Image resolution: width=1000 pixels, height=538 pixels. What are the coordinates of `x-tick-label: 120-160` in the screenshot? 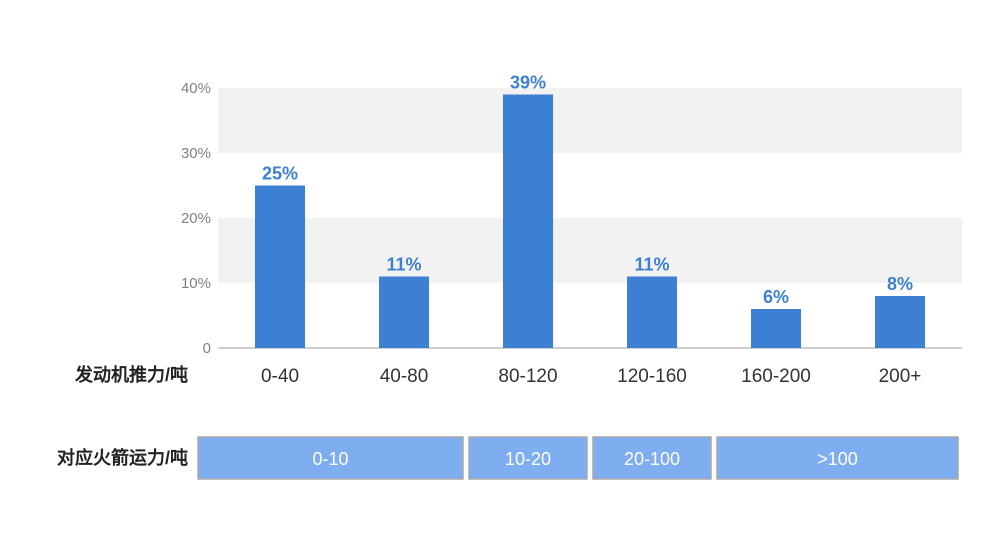 It's located at (652, 376).